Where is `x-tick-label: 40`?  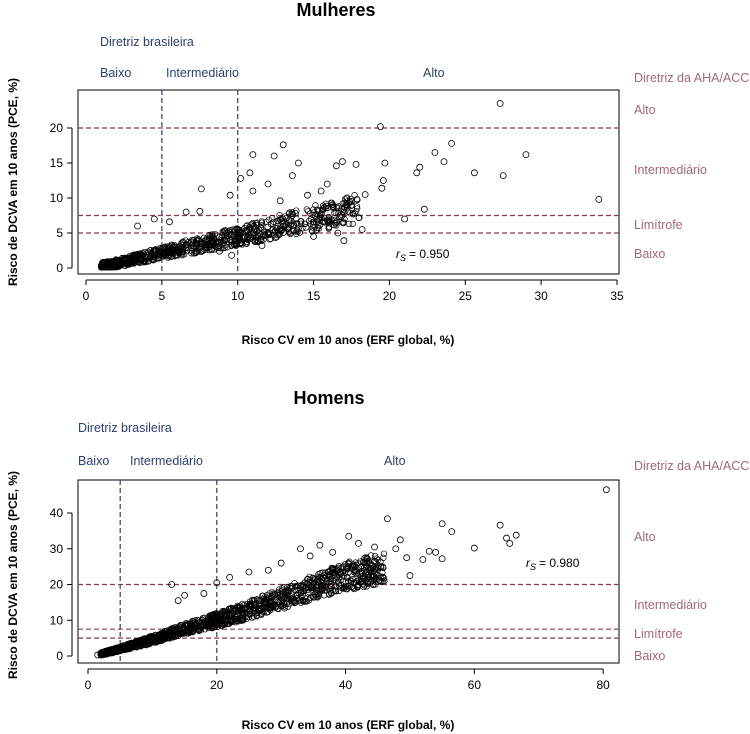 x-tick-label: 40 is located at coordinates (346, 685).